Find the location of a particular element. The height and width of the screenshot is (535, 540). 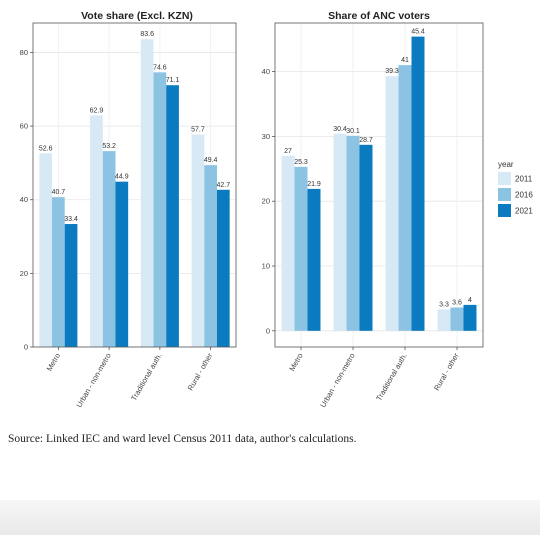

data-label: 39.3 is located at coordinates (392, 71).